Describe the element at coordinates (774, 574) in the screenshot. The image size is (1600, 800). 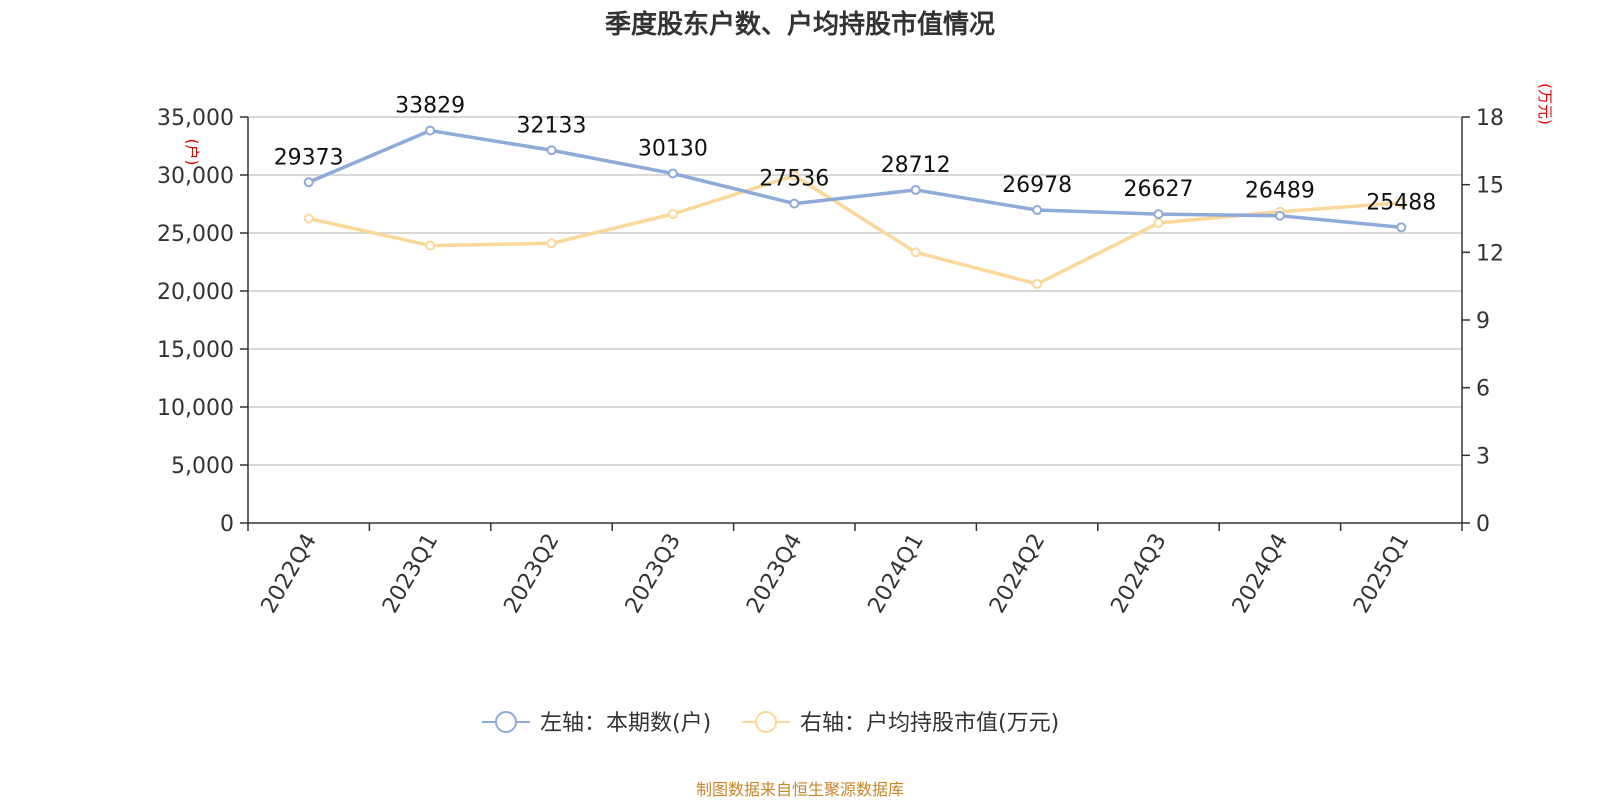
I see `x-axis-tick-label: 2023Q4` at that location.